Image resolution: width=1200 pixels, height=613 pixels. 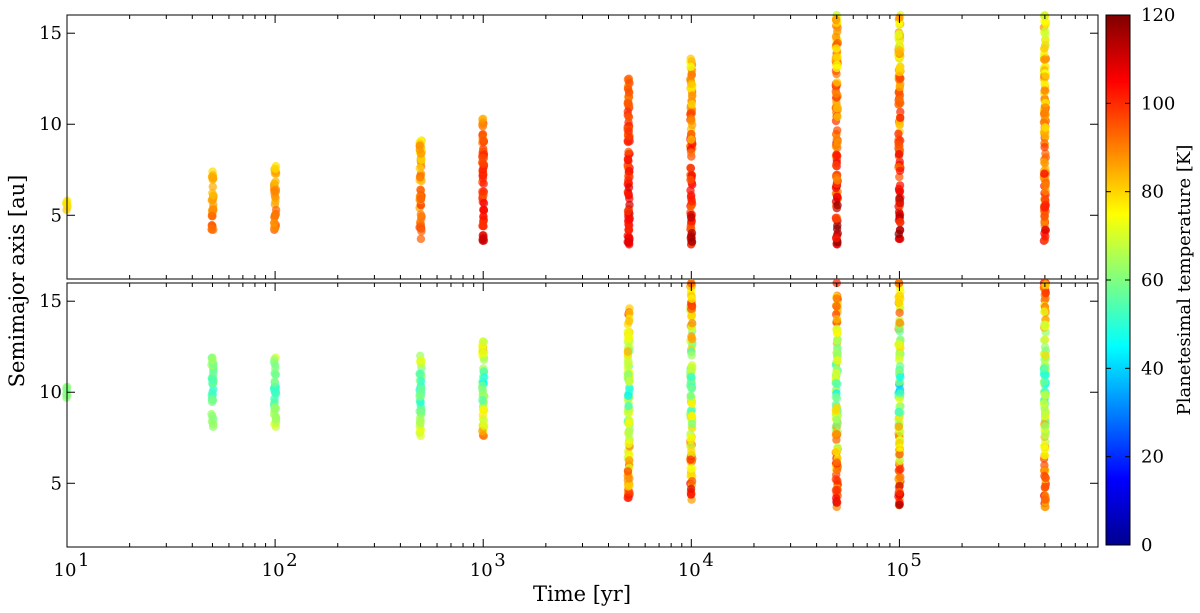 I want to click on x-tick-label-exponent: 4, so click(x=707, y=560).